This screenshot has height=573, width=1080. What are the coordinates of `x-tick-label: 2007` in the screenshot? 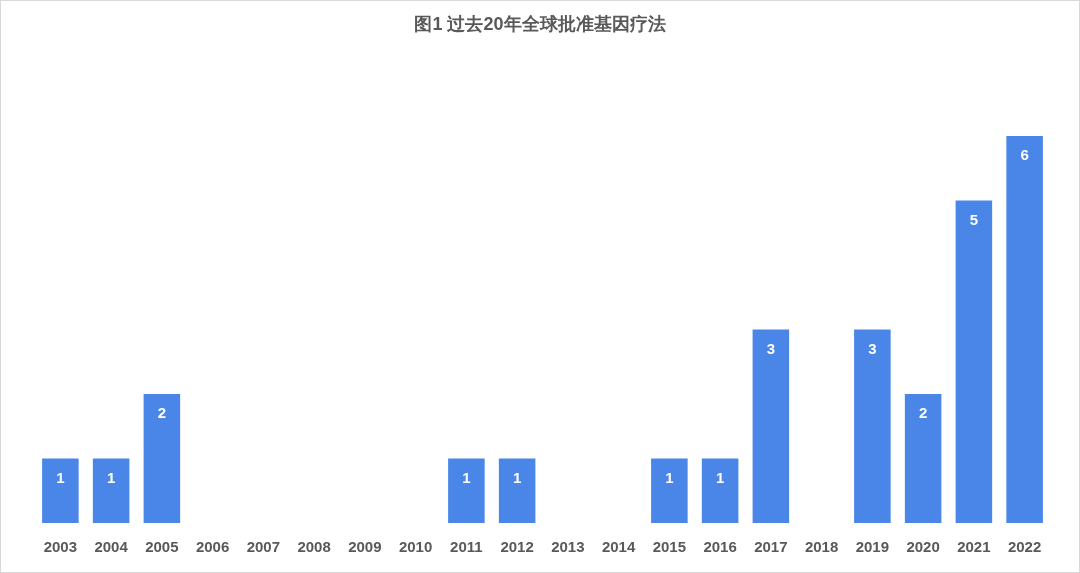 It's located at (263, 546).